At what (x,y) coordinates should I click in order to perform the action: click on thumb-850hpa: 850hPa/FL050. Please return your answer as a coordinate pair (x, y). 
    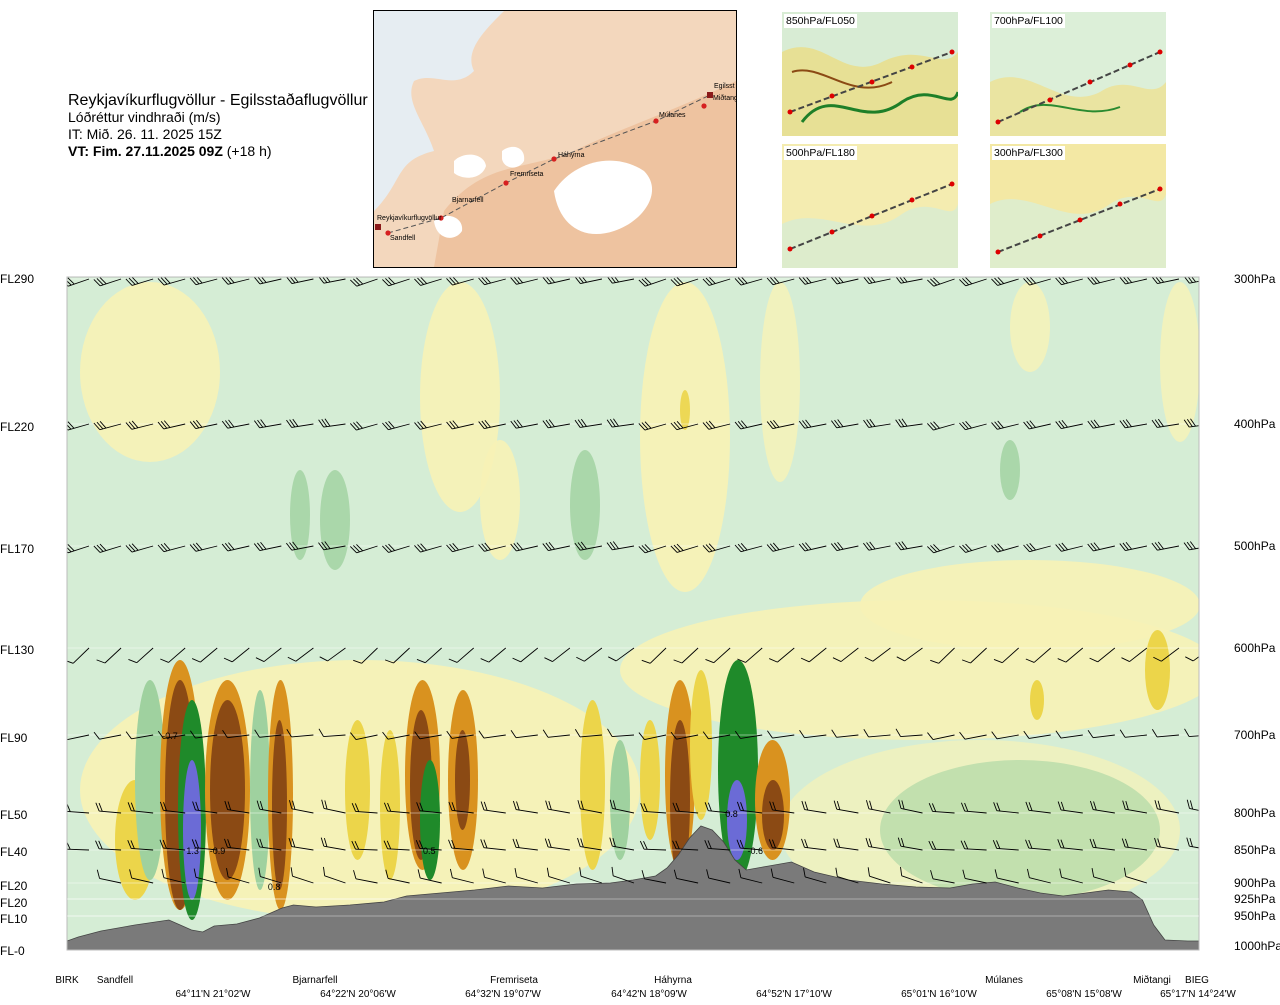
    Looking at the image, I should click on (870, 74).